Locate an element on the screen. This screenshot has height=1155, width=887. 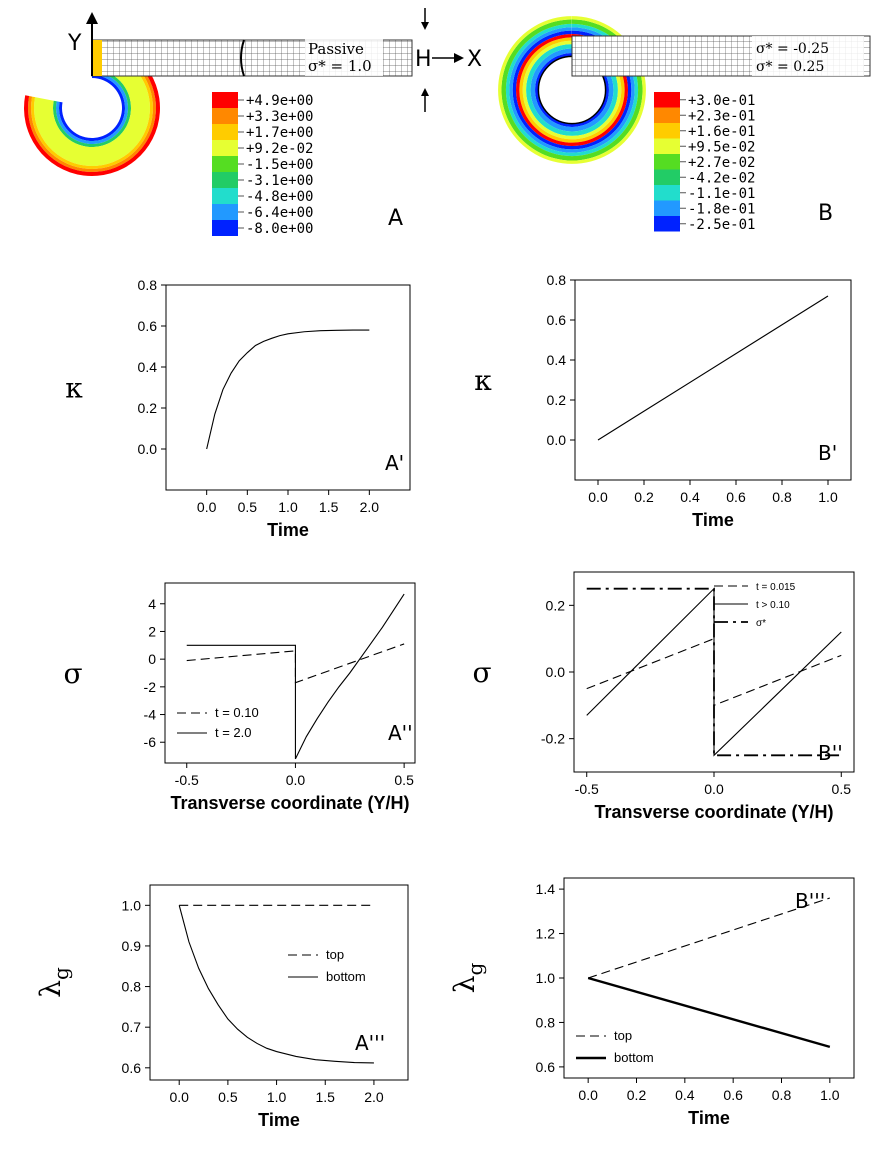
x-tick-label: 0.4 is located at coordinates (685, 1095).